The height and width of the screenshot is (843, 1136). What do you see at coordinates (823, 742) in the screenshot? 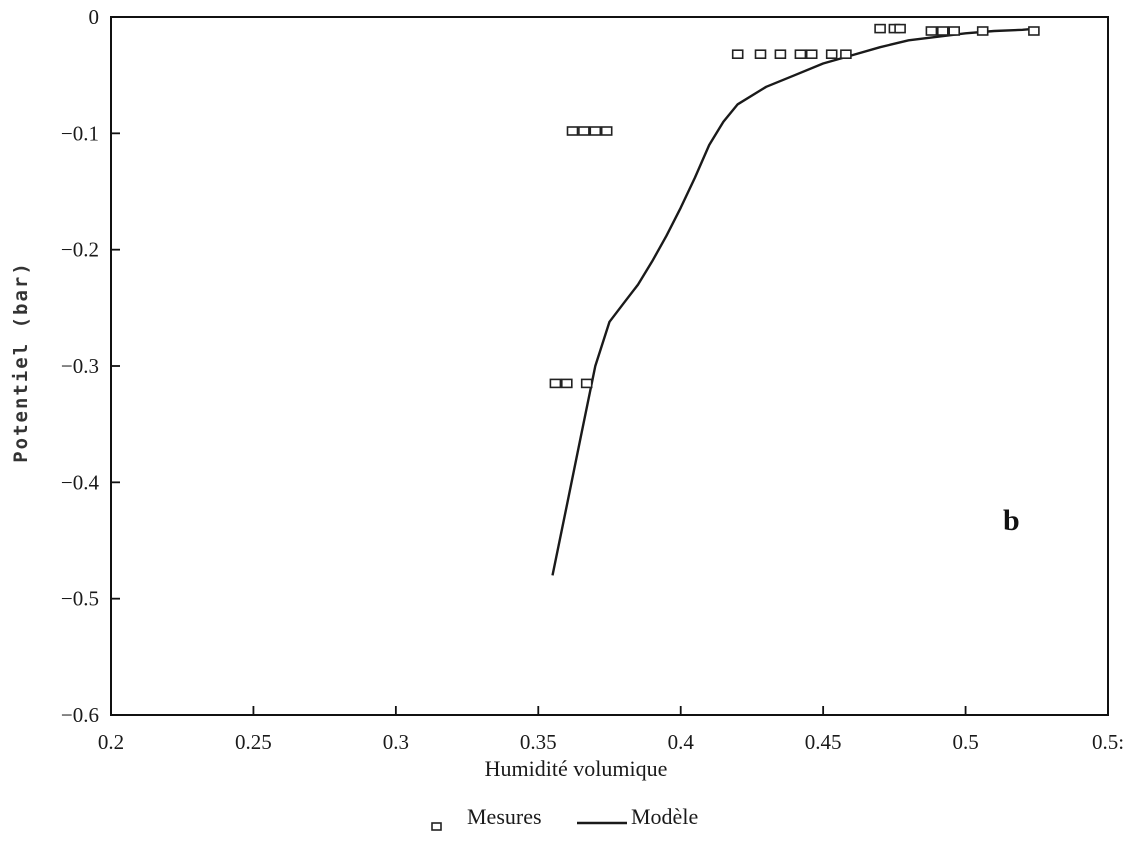
I see `x-tick-label-5: 0.45` at bounding box center [823, 742].